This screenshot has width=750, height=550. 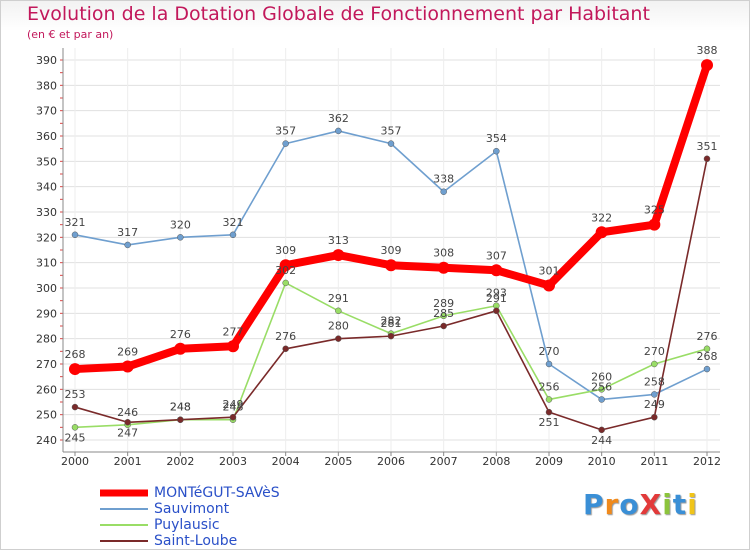 What do you see at coordinates (443, 303) in the screenshot?
I see `value-label-s2: 289` at bounding box center [443, 303].